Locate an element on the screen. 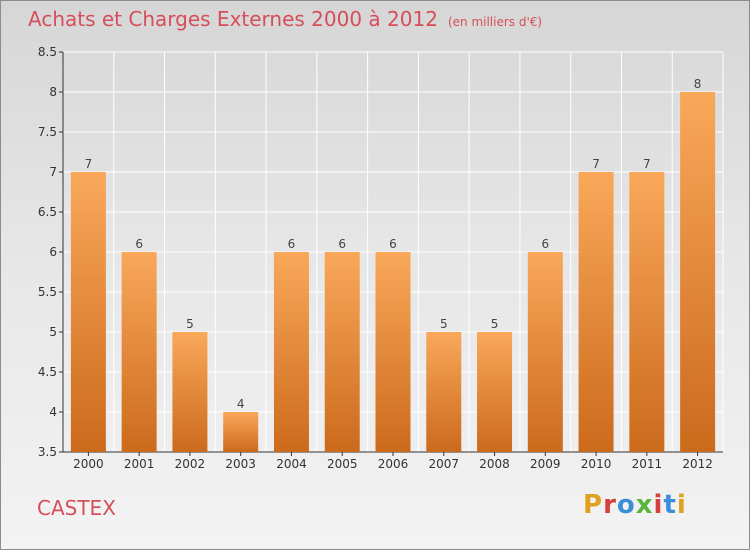 The width and height of the screenshot is (750, 550). bar-2010 is located at coordinates (596, 312).